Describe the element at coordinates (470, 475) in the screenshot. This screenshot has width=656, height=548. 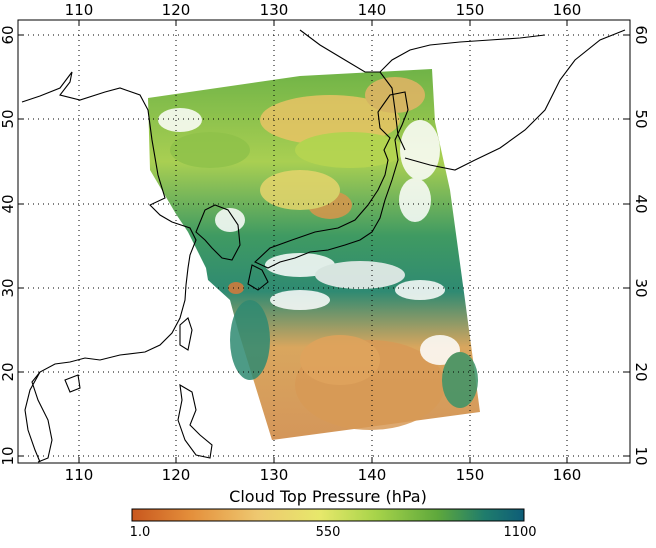
I see `lon-label-bottom-150: 150` at that location.